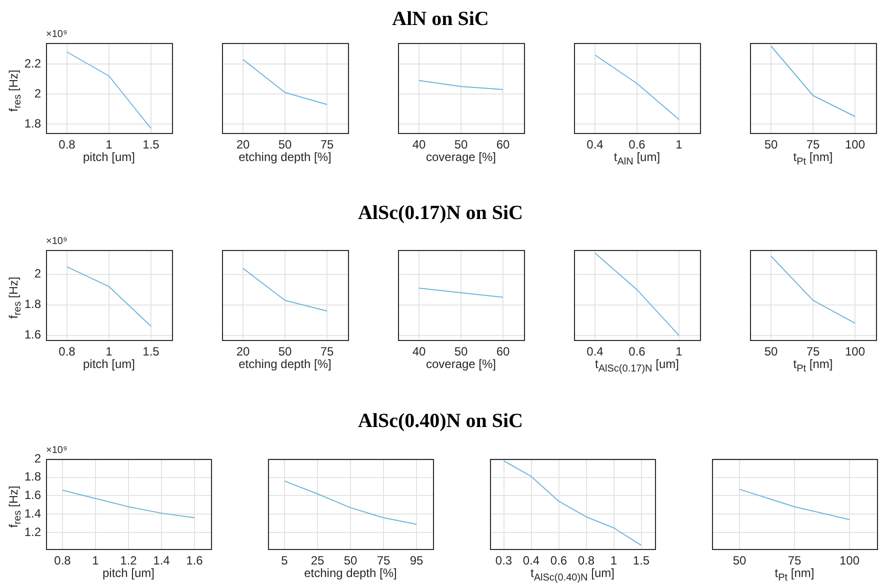  What do you see at coordinates (33, 531) in the screenshot?
I see `y-tick-label: 1.2` at bounding box center [33, 531].